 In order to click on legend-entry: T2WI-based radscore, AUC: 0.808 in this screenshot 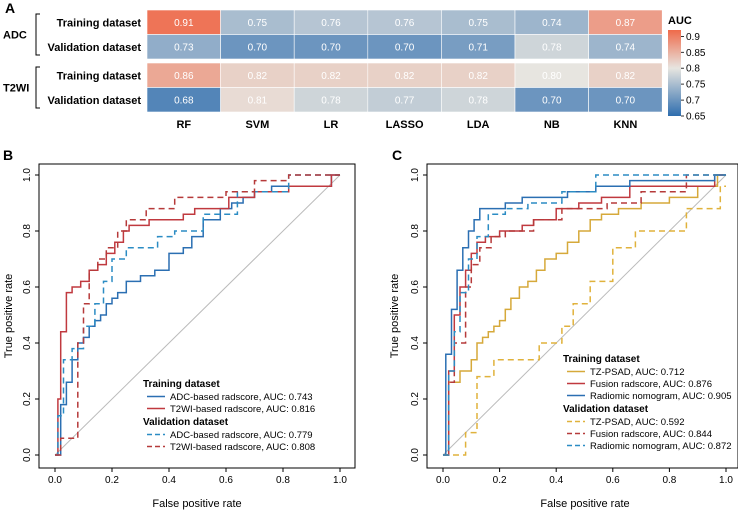, I will do `click(242, 447)`.